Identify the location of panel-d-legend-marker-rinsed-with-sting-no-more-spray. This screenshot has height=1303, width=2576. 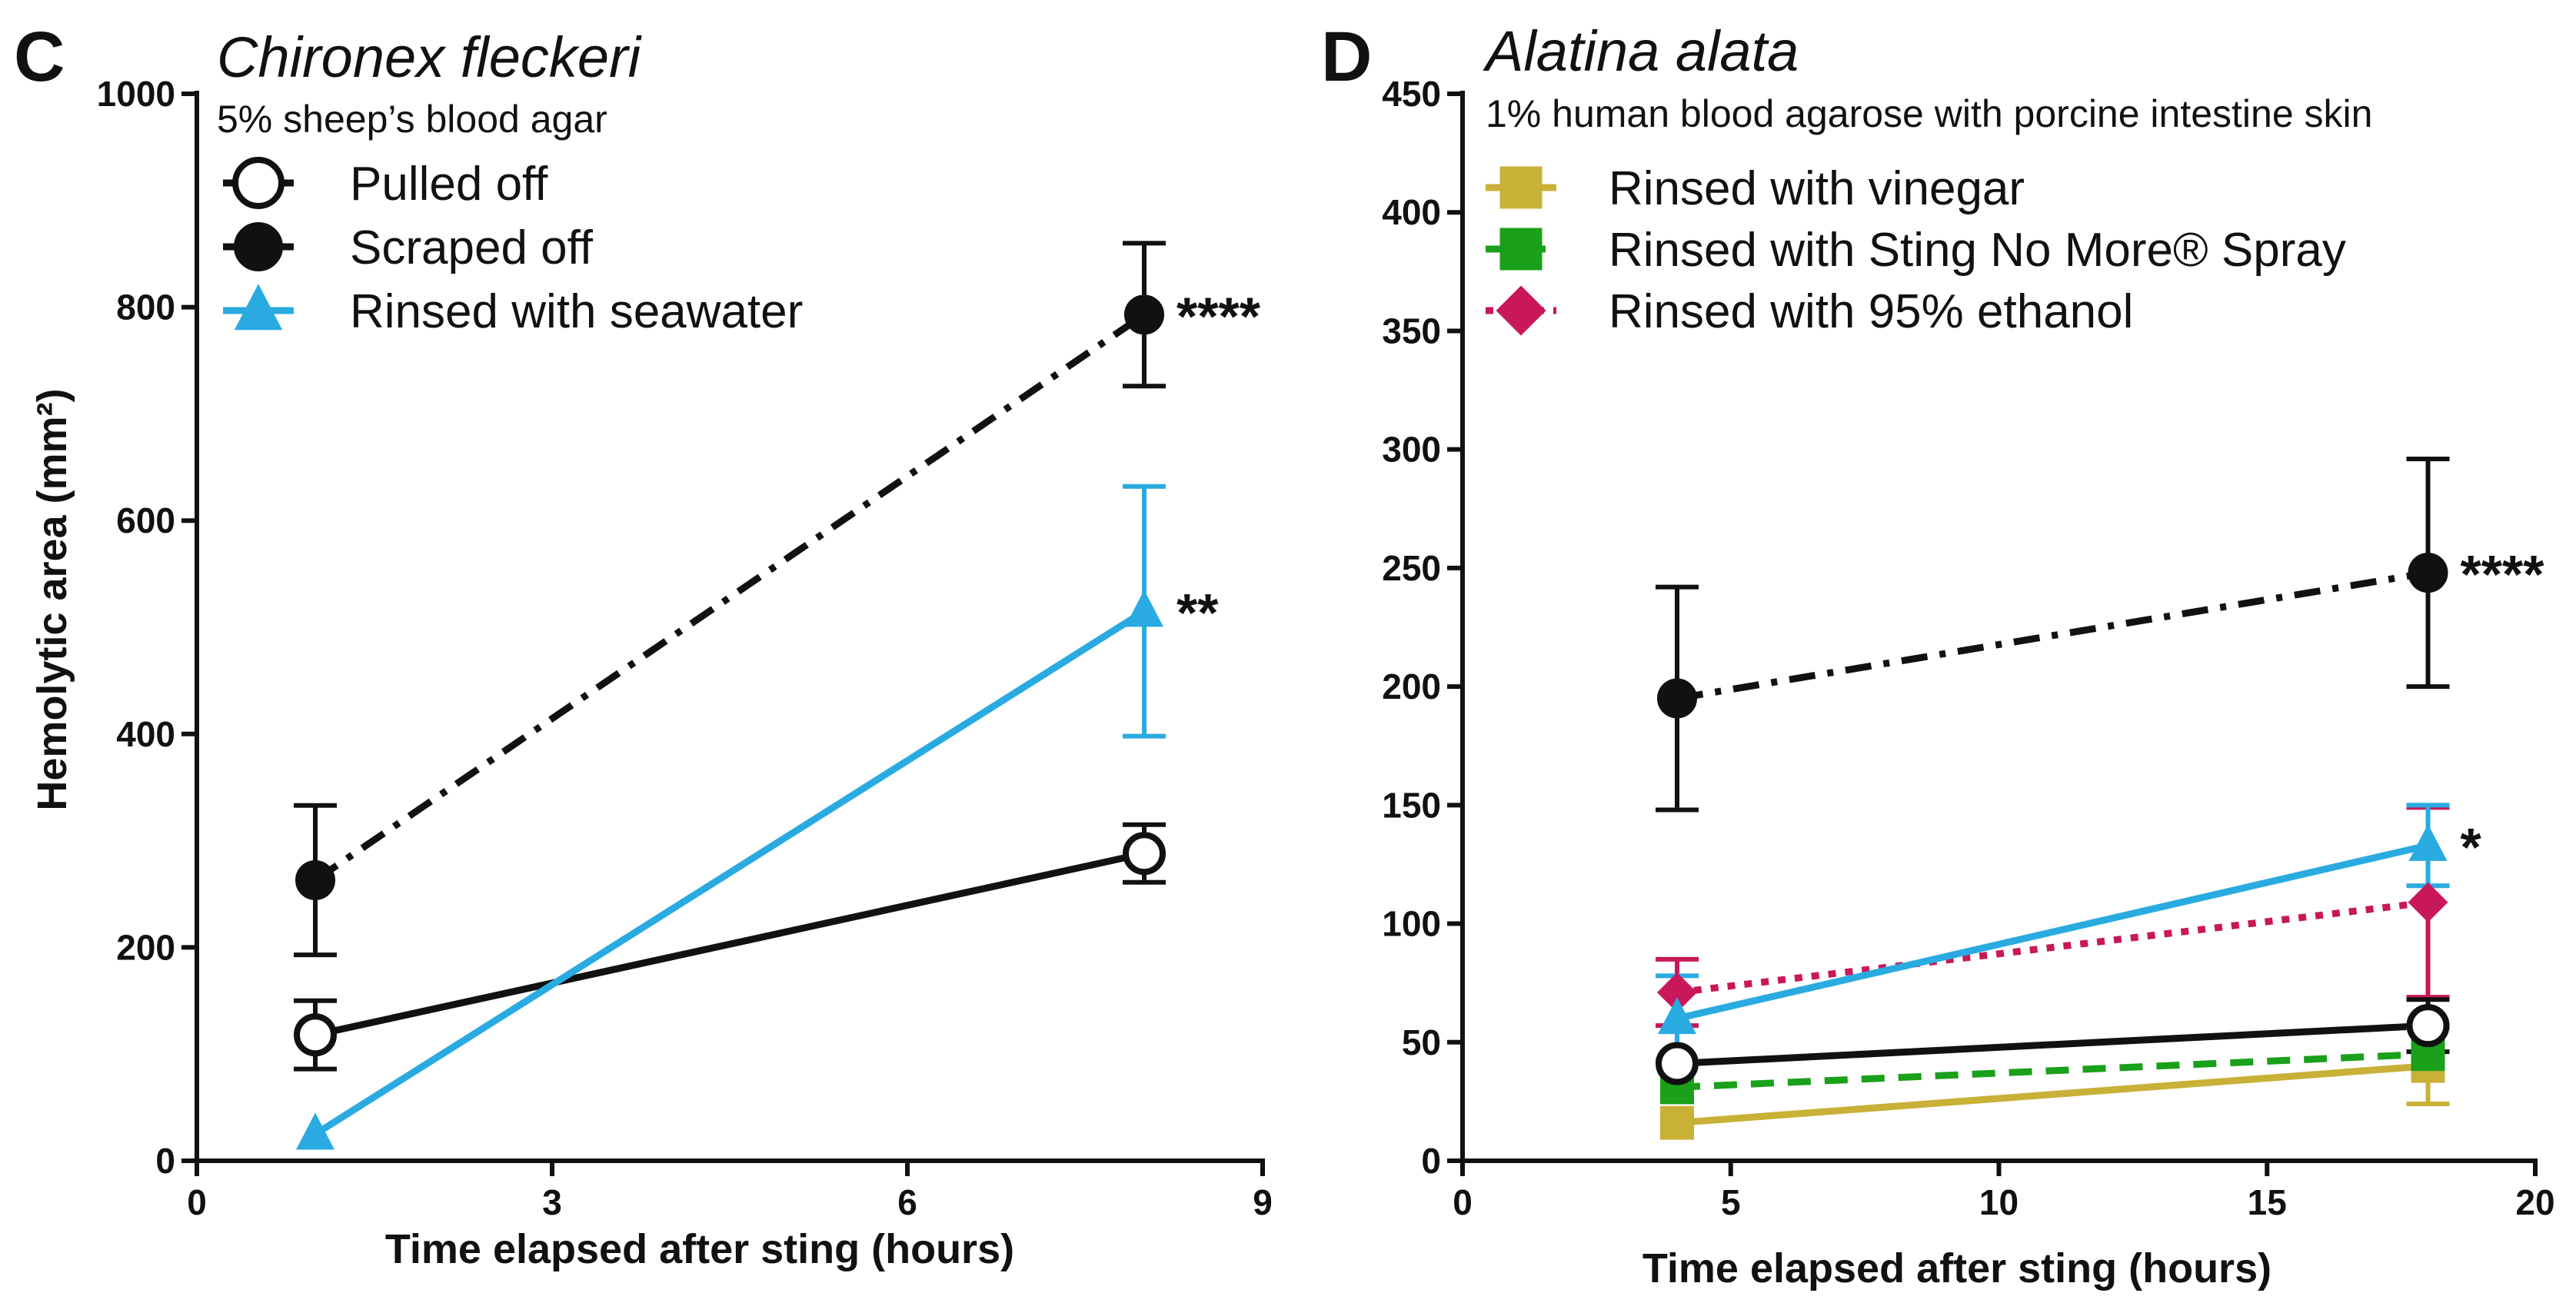
(1521, 249).